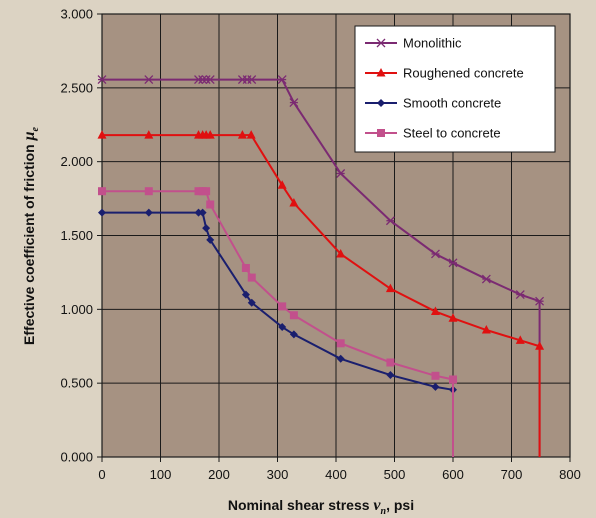 The image size is (596, 518). What do you see at coordinates (76, 161) in the screenshot?
I see `y-tick-label: 2.000` at bounding box center [76, 161].